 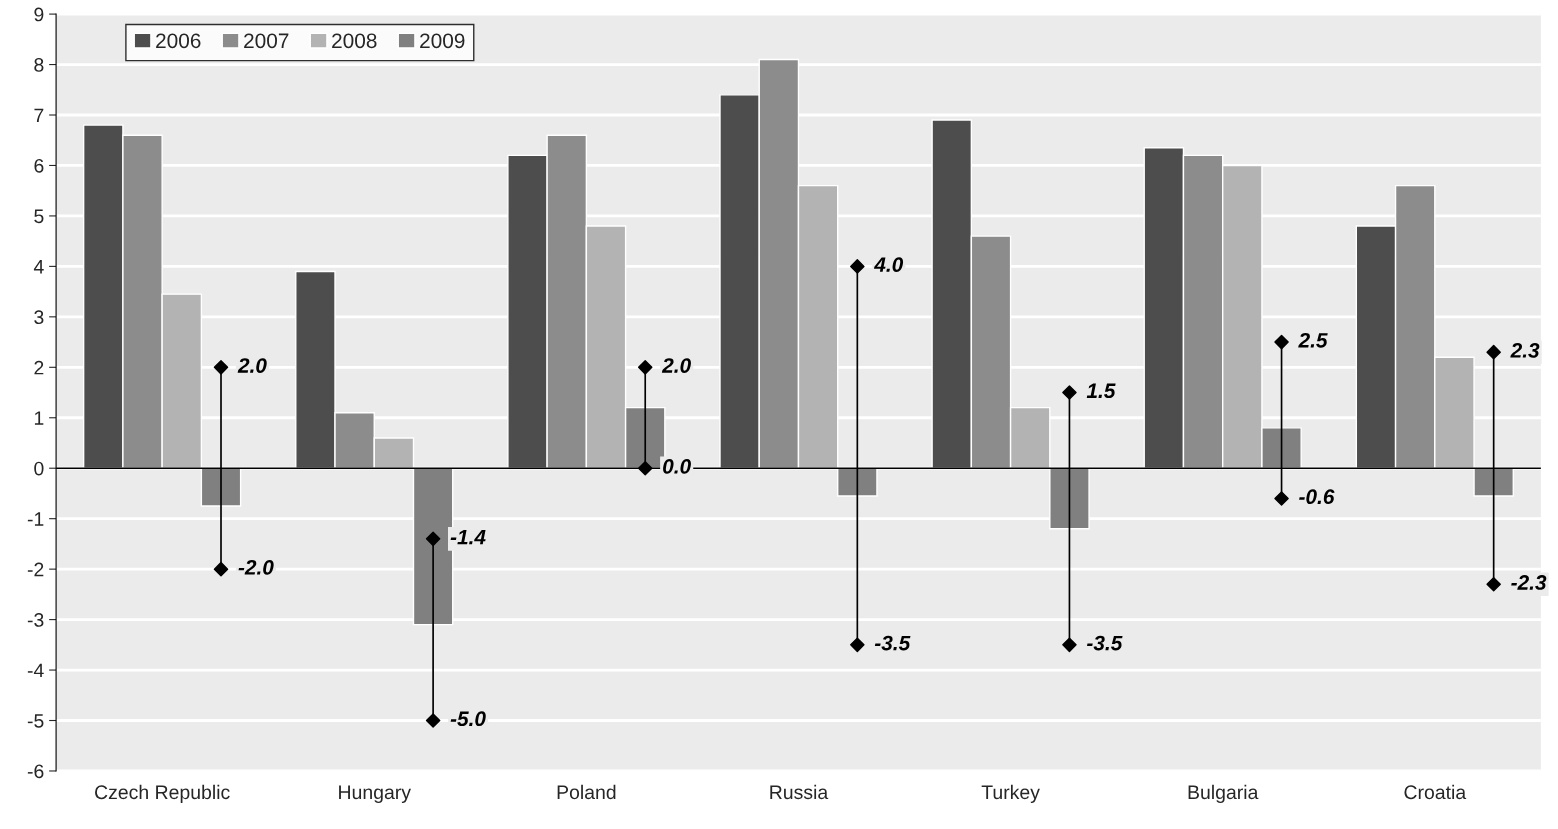 What do you see at coordinates (1010, 793) in the screenshot?
I see `x-tick-label: Turkey` at bounding box center [1010, 793].